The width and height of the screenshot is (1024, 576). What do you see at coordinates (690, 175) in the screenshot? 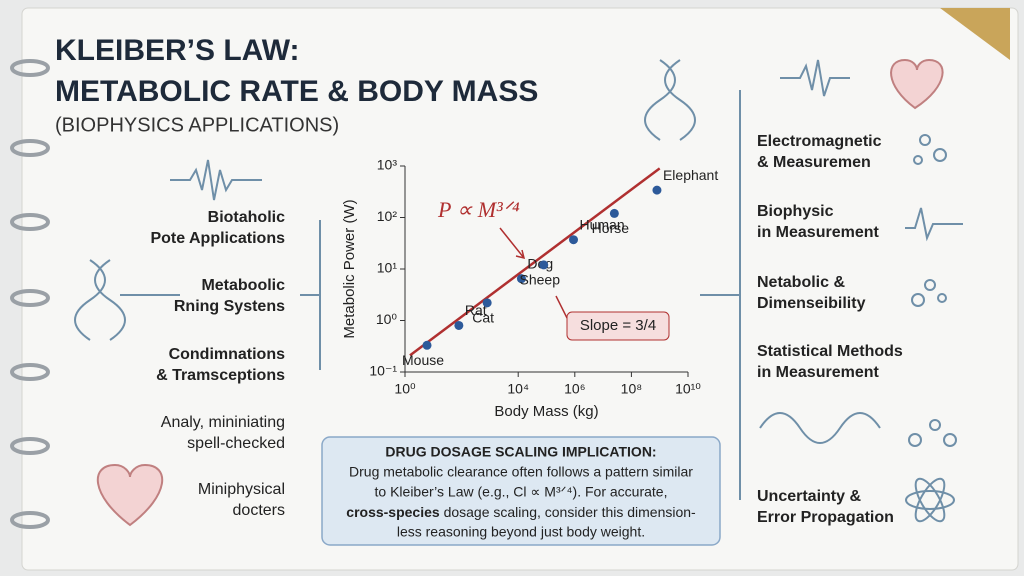
I see `point-label: Elephant` at bounding box center [690, 175].